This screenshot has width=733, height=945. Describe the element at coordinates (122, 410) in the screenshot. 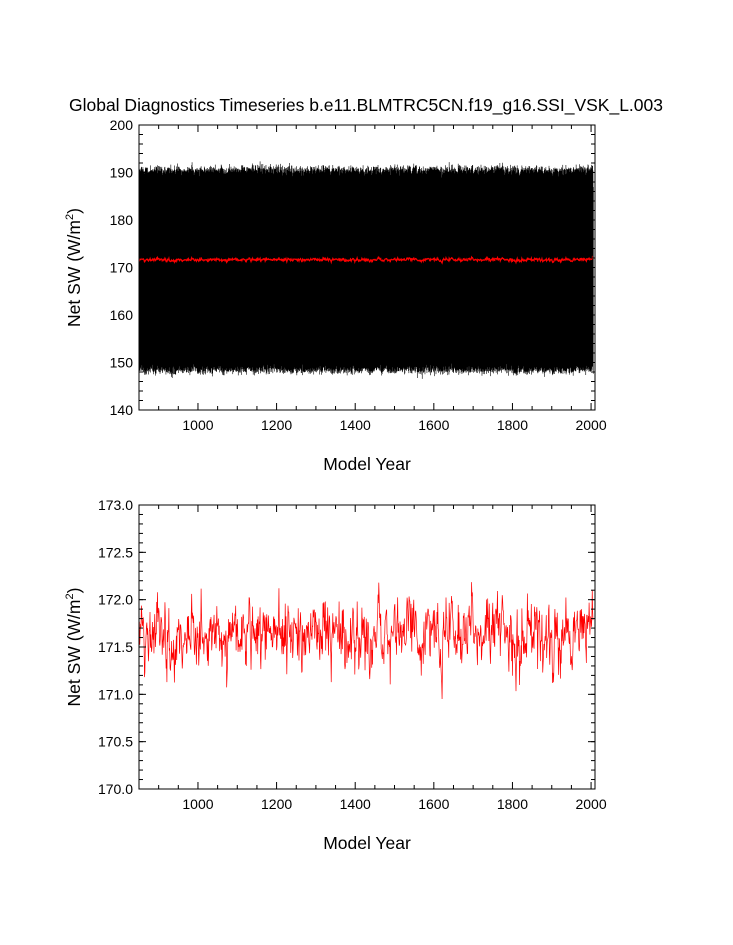

I see `y-tick-label: 140` at that location.